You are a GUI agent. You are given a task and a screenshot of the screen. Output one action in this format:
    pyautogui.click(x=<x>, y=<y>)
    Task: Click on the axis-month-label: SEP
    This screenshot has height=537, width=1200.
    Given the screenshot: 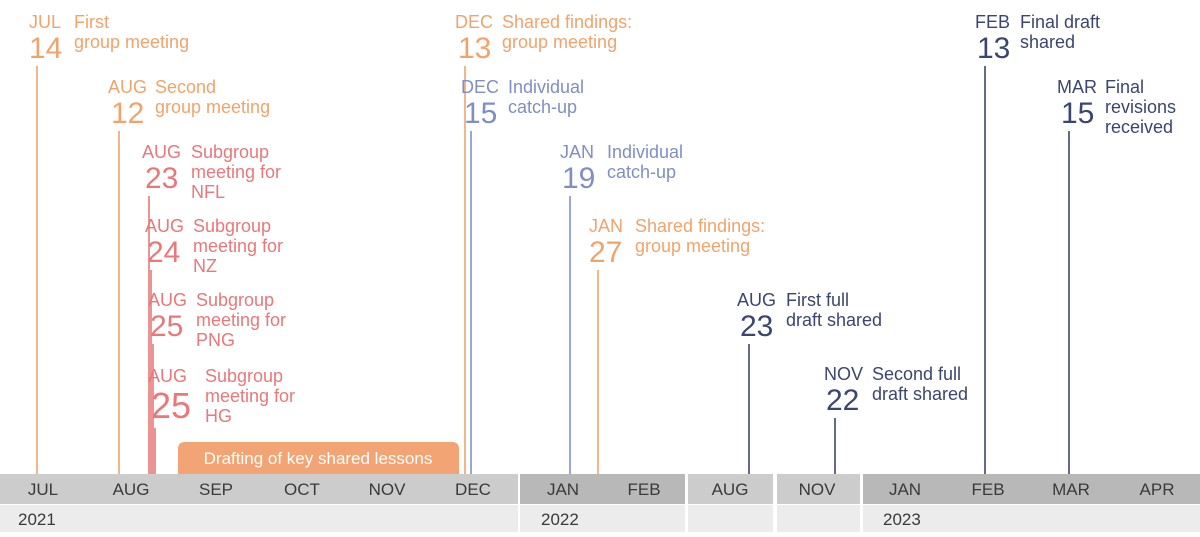 What is the action you would take?
    pyautogui.click(x=216, y=489)
    